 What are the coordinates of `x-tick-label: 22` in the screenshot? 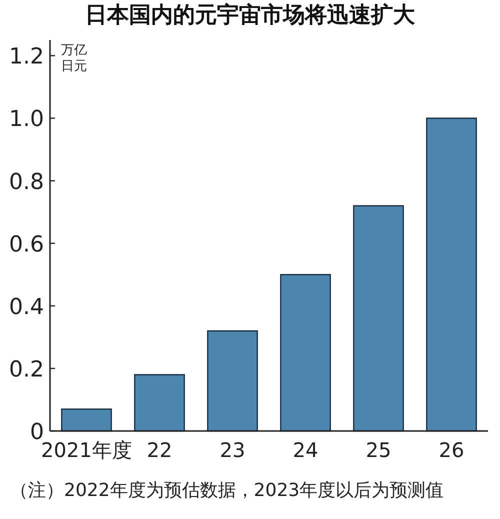 It's located at (159, 450).